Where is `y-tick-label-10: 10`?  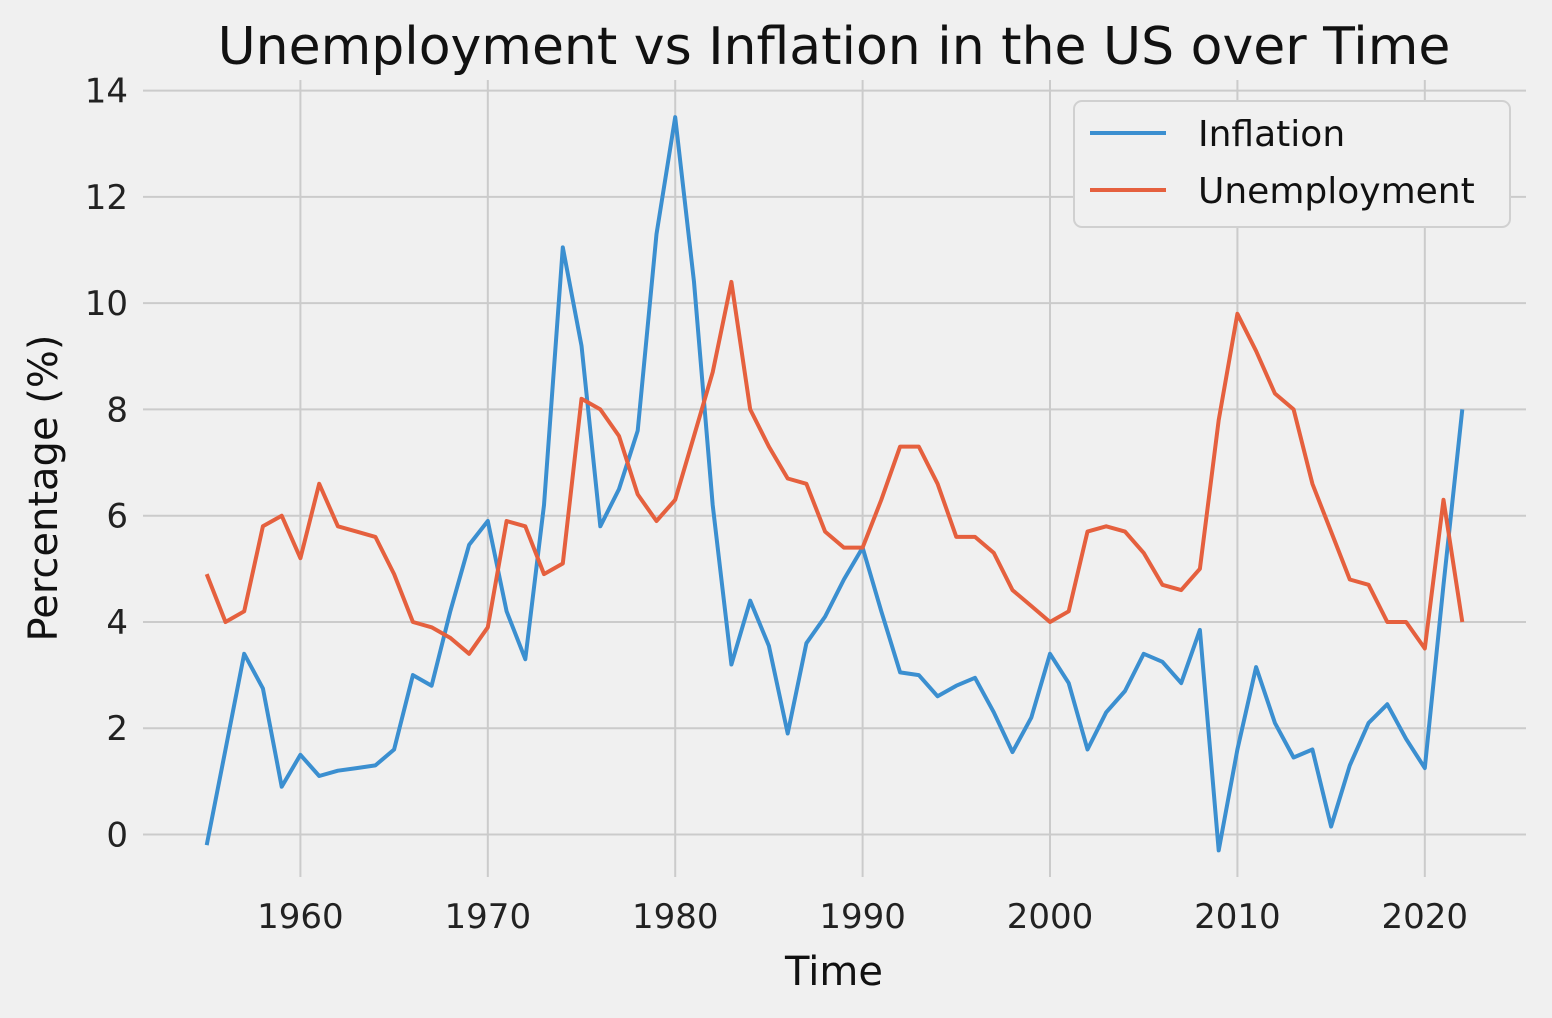
y-tick-label-10: 10 is located at coordinates (106, 304).